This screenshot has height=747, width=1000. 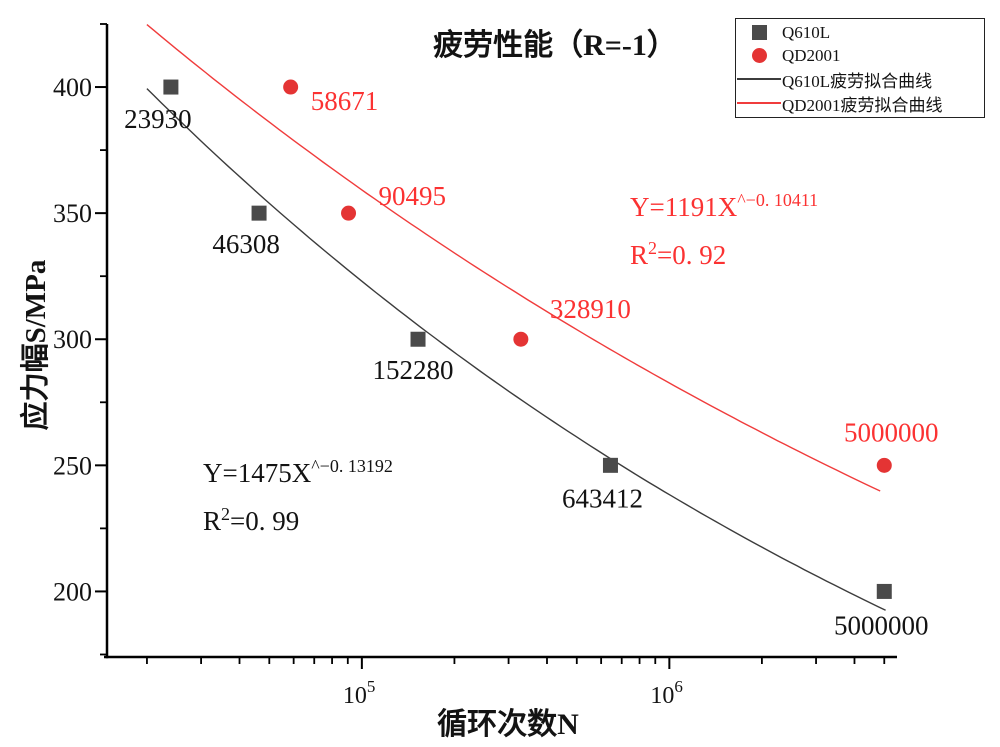 What do you see at coordinates (158, 119) in the screenshot?
I see `point-label-Q610L: 23930` at bounding box center [158, 119].